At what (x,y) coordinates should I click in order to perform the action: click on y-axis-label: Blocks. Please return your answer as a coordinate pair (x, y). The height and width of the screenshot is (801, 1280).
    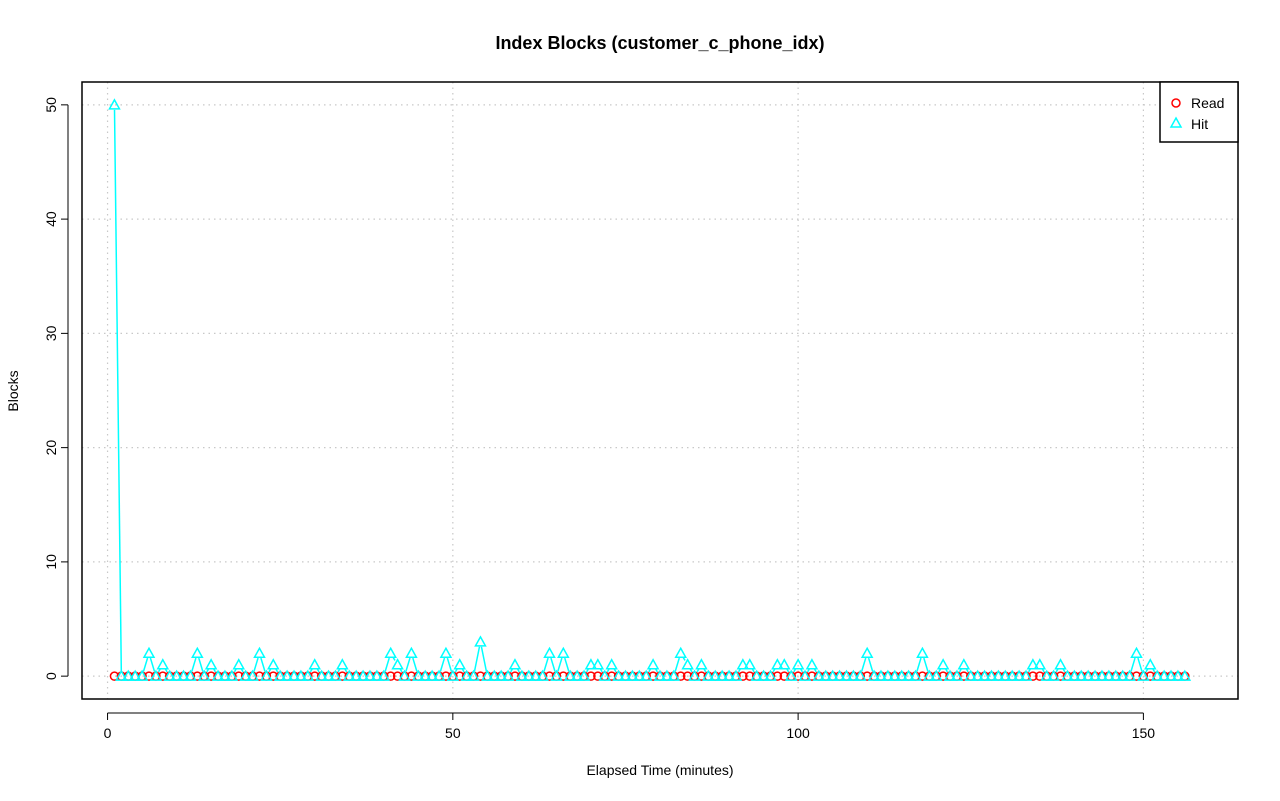
    Looking at the image, I should click on (13, 390).